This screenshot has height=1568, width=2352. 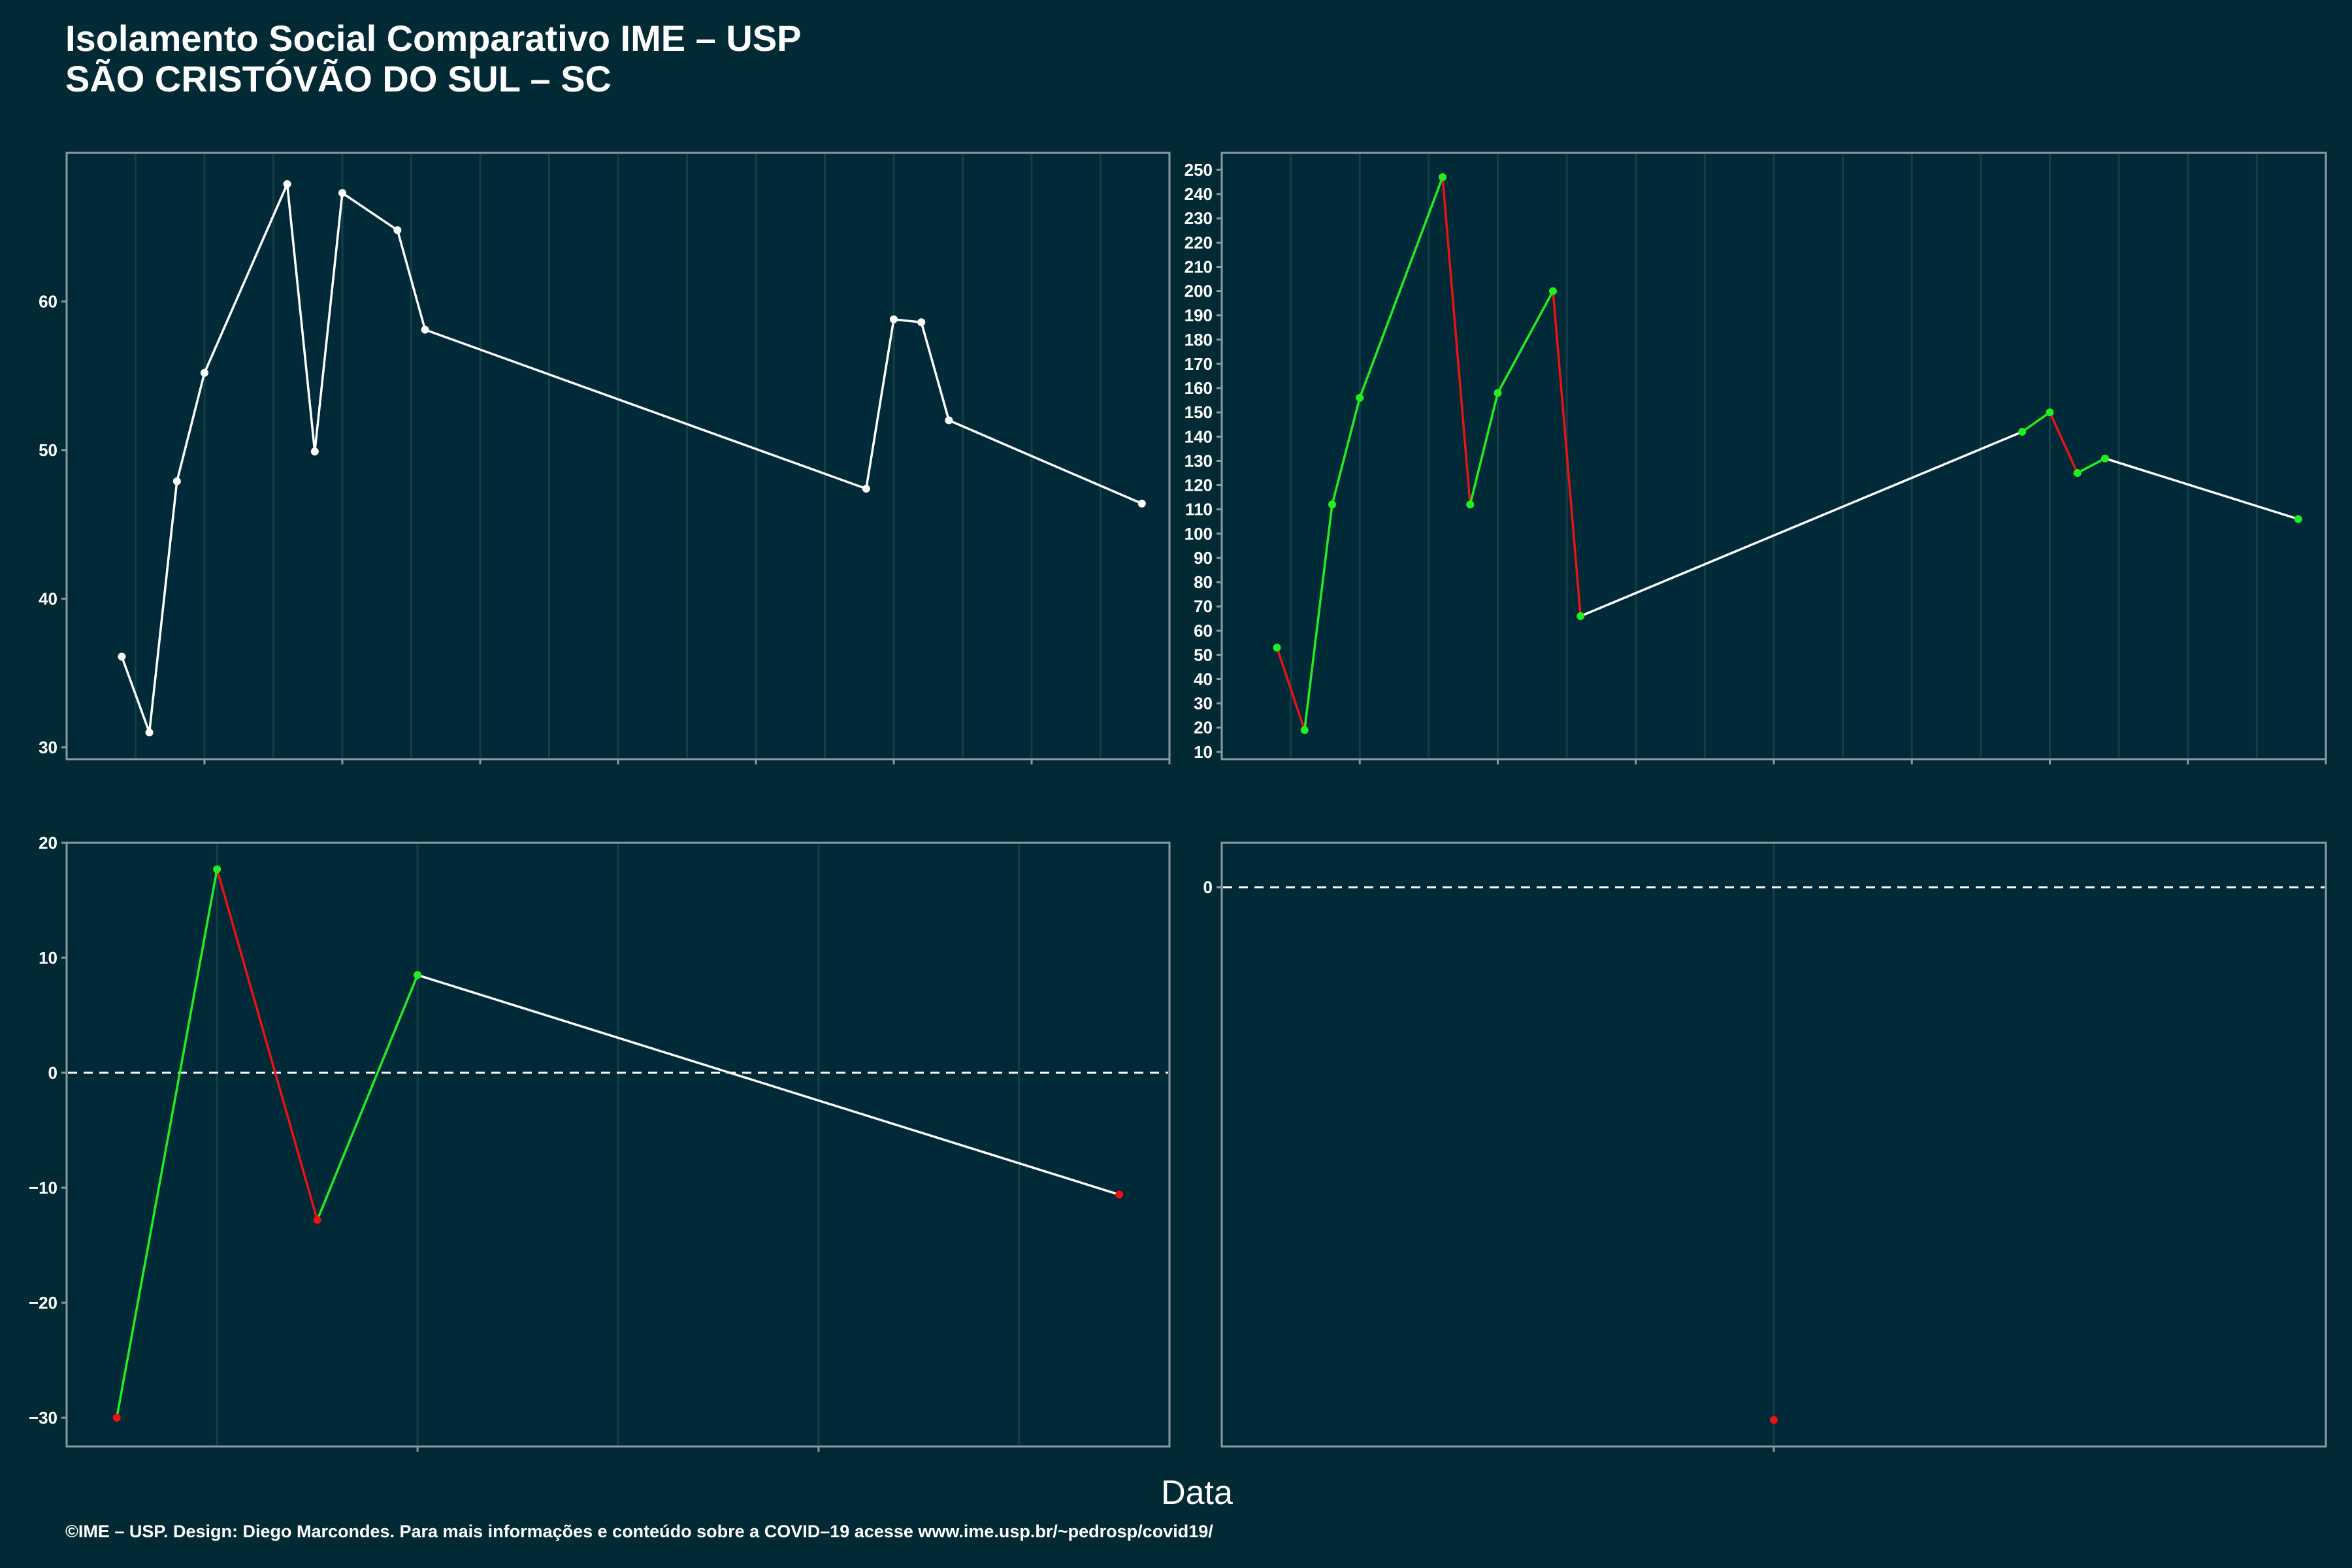 I want to click on y-tick-label: 160, so click(x=1198, y=388).